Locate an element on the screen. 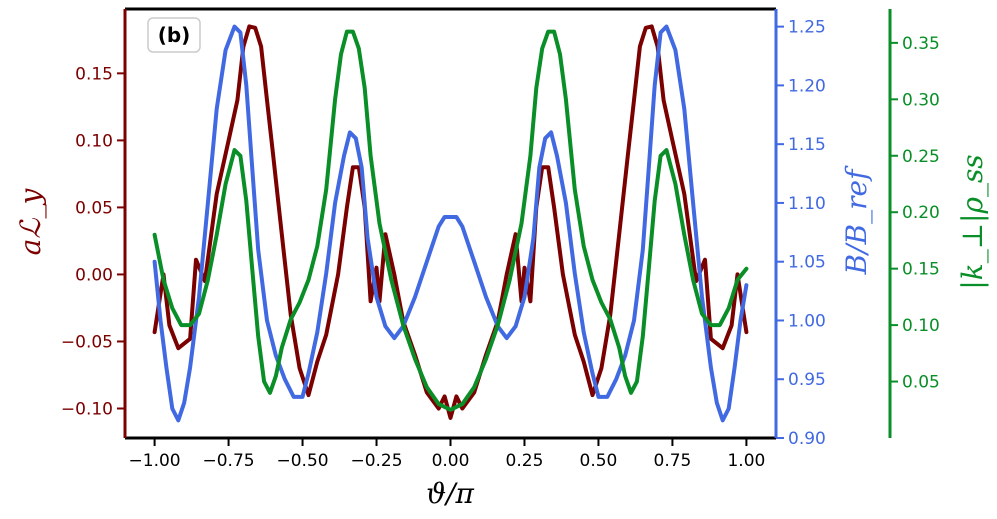  right1-tick-label: 1.10 is located at coordinates (807, 204).